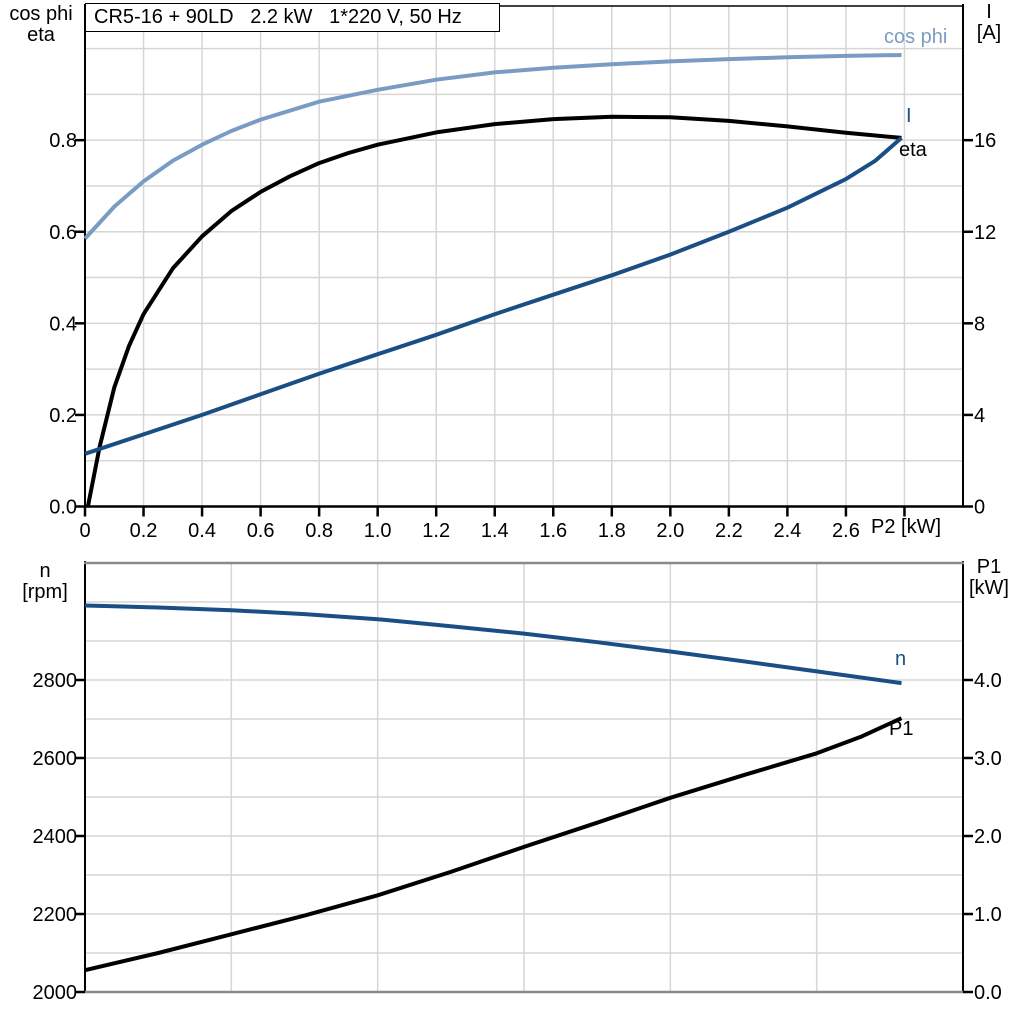  I want to click on x-axis-title: P2 [kW], so click(906, 527).